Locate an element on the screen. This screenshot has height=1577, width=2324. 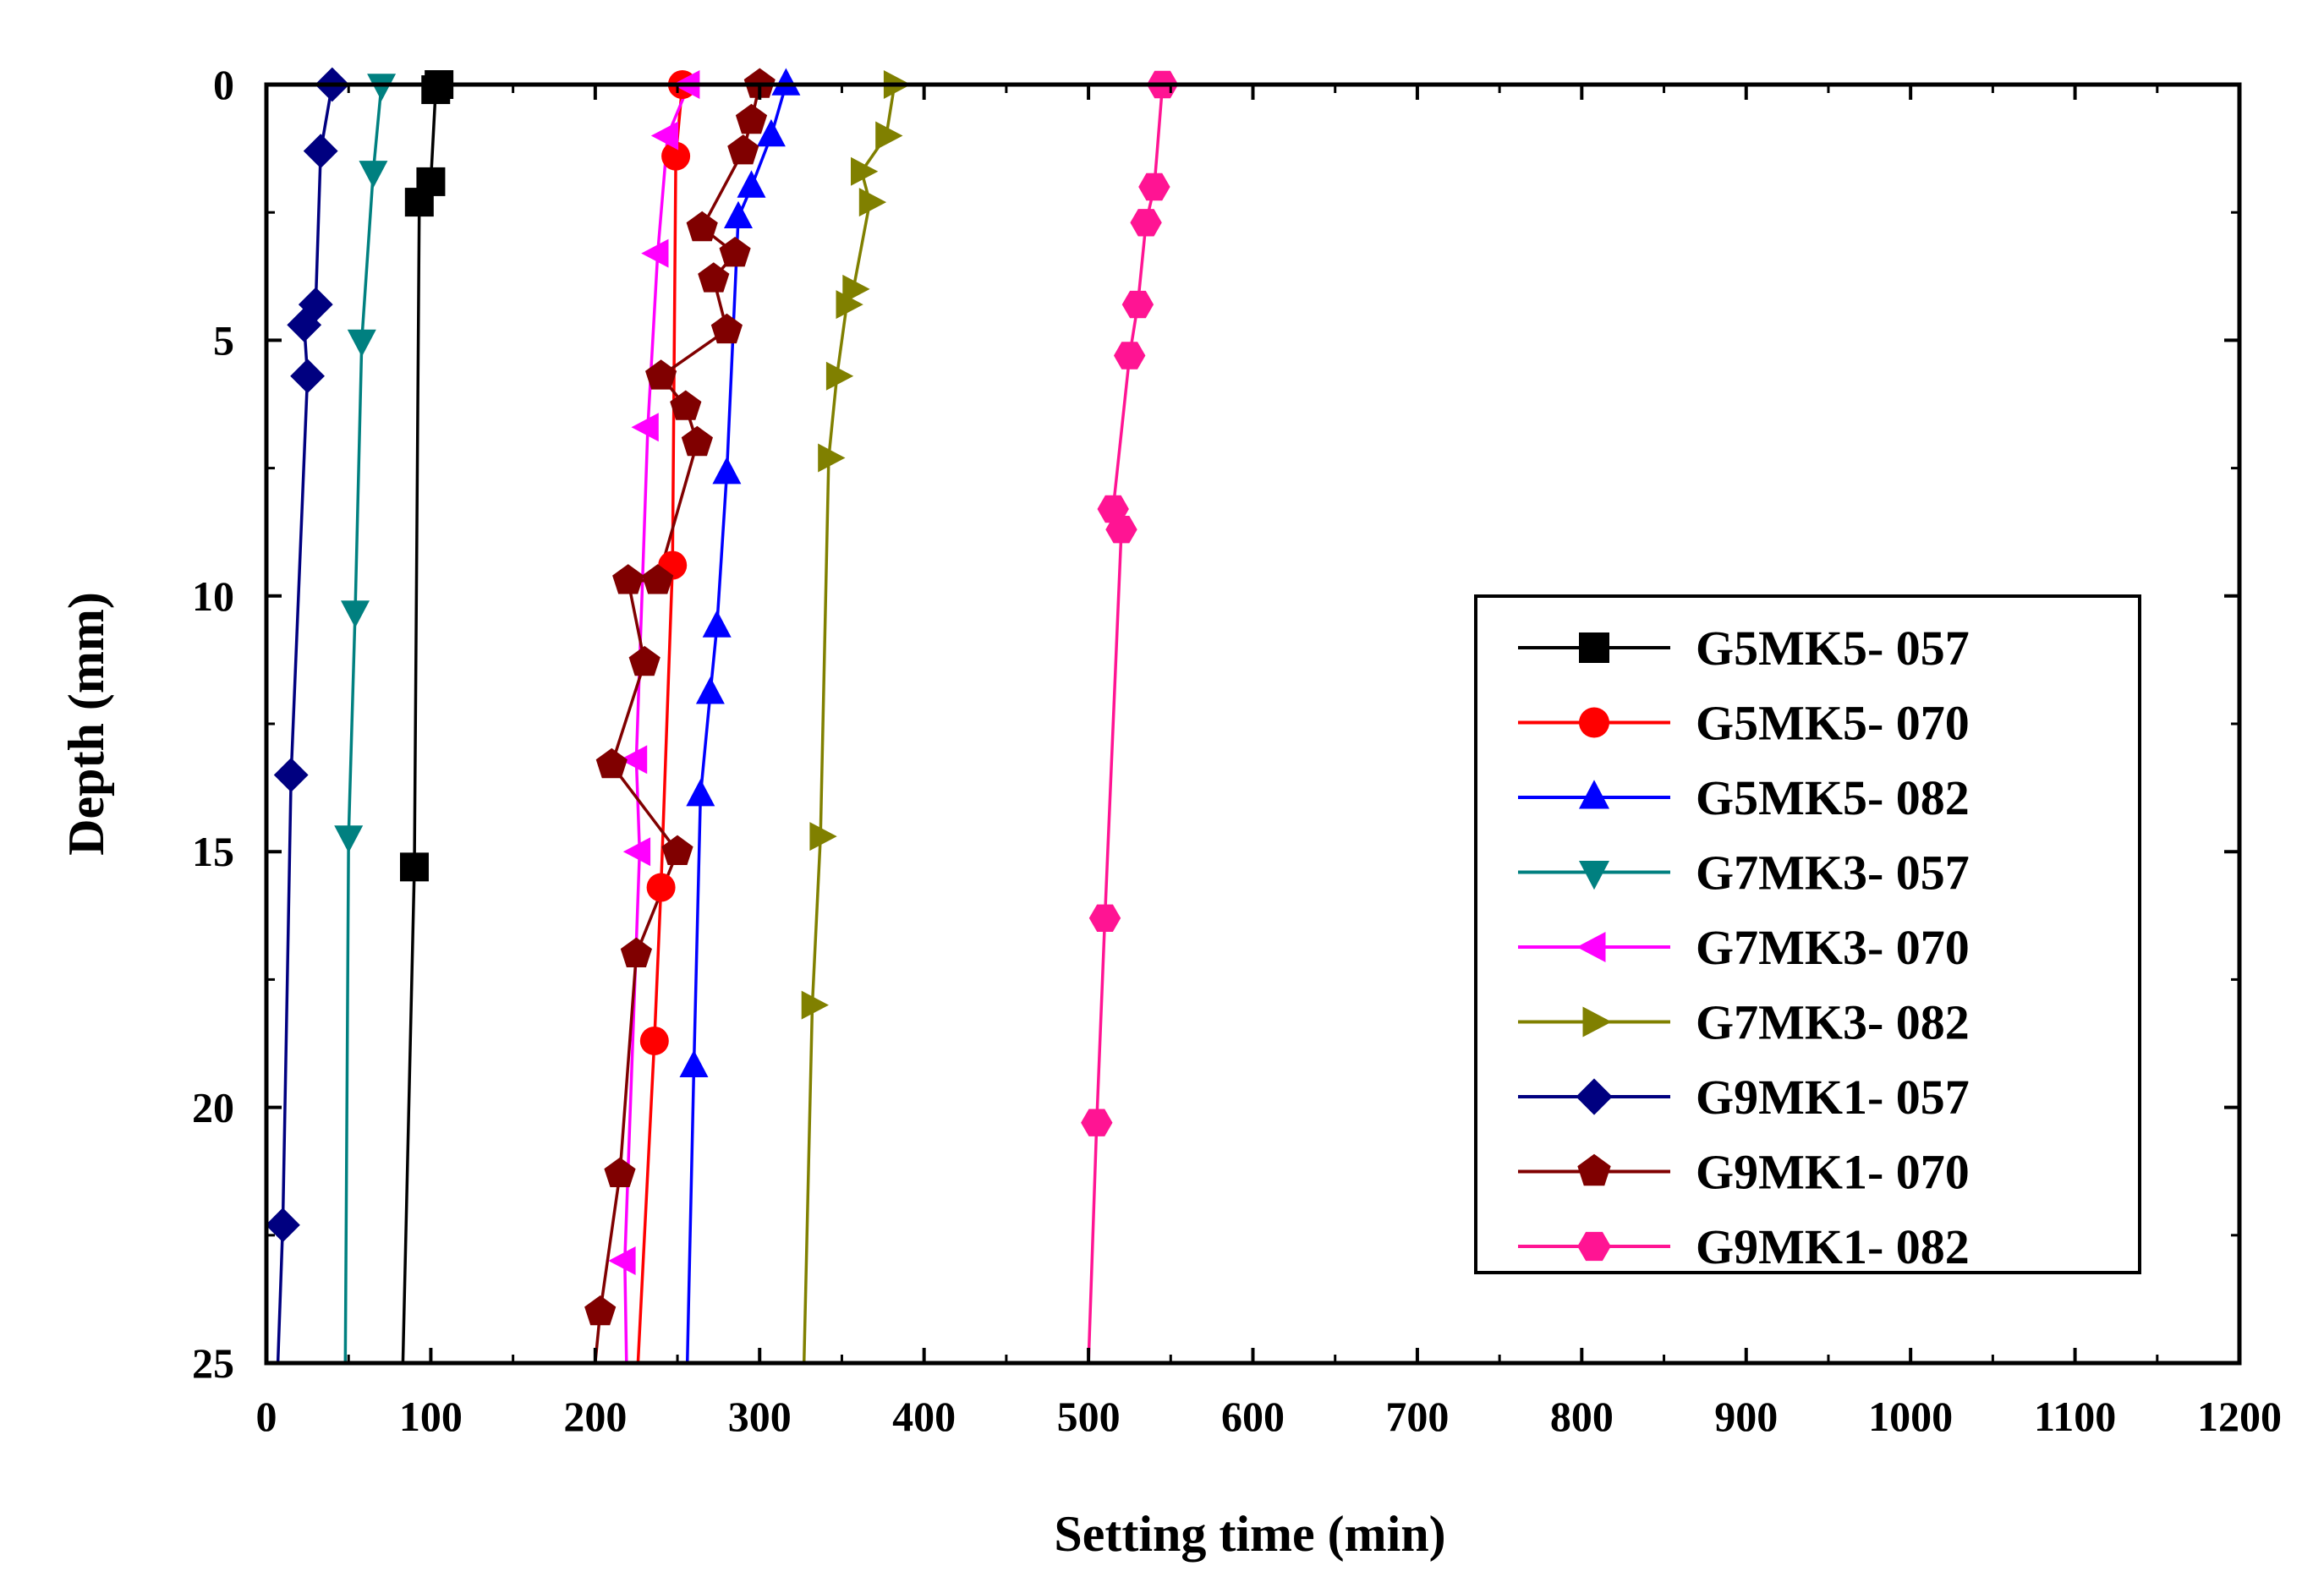
x-tick-label: 500 is located at coordinates (1089, 1416).